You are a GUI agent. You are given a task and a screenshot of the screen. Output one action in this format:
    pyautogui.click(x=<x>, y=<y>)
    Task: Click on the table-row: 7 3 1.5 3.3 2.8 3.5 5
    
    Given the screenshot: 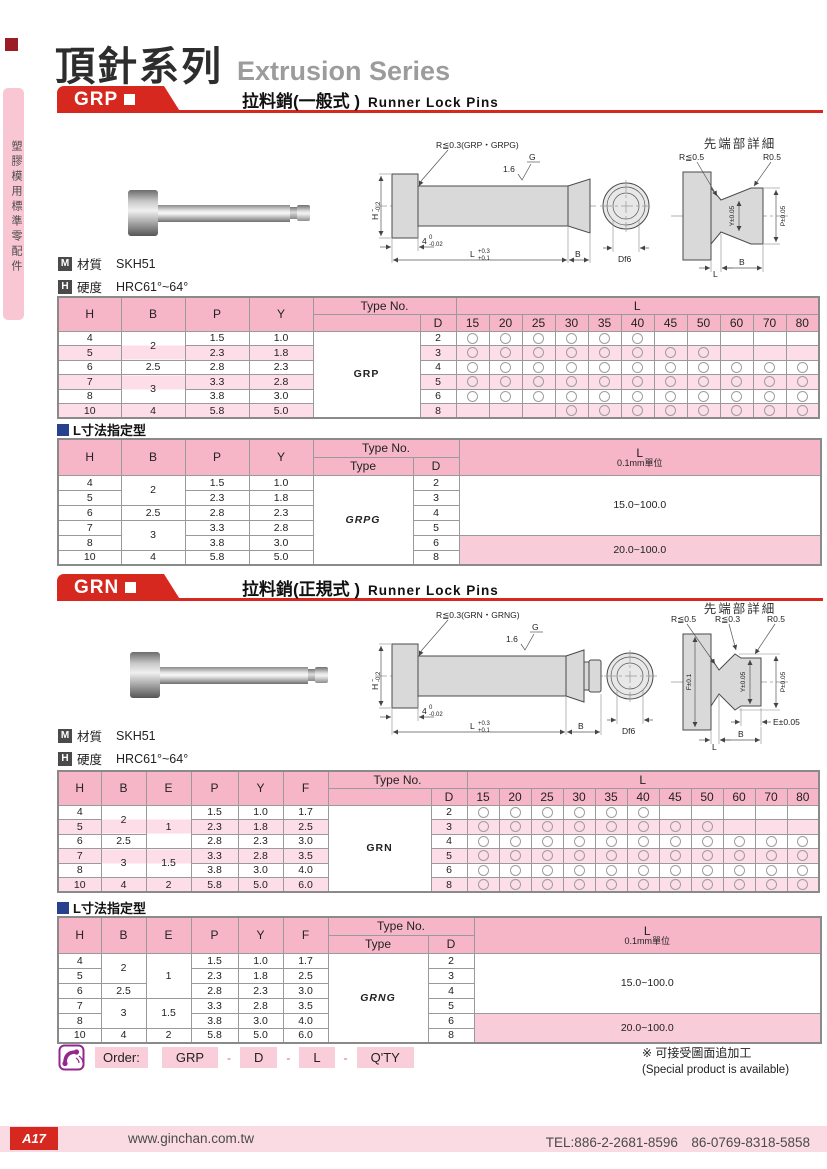 What is the action you would take?
    pyautogui.click(x=439, y=1013)
    